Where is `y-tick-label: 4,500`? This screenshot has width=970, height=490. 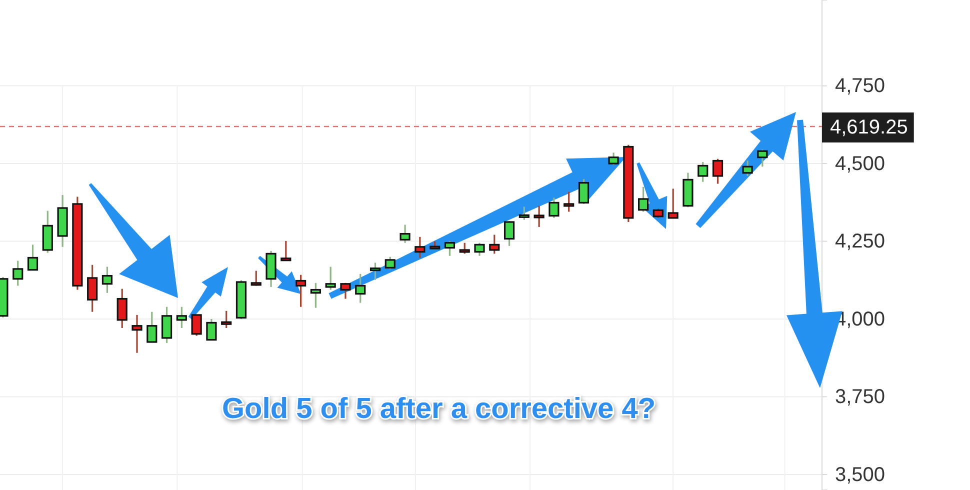 y-tick-label: 4,500 is located at coordinates (860, 163).